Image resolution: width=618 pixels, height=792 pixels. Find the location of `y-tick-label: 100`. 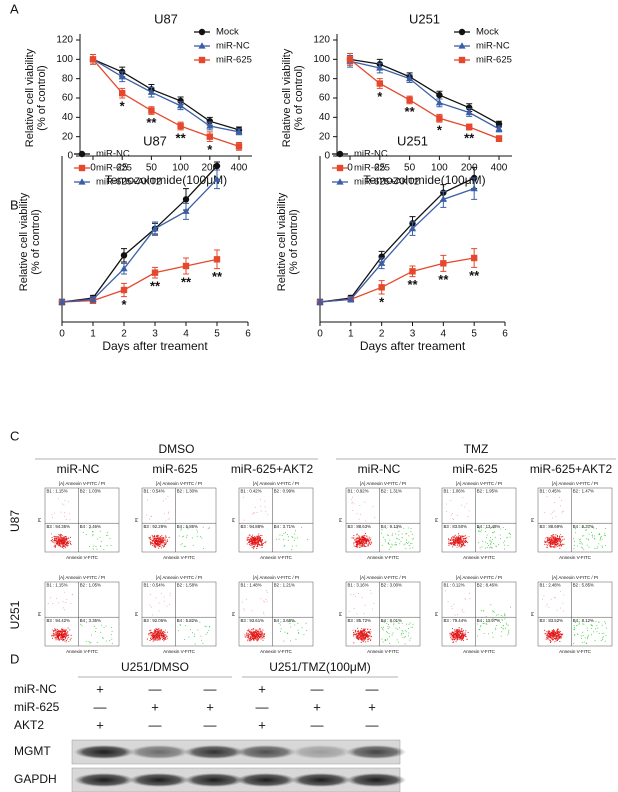

y-tick-label: 100 is located at coordinates (321, 59).